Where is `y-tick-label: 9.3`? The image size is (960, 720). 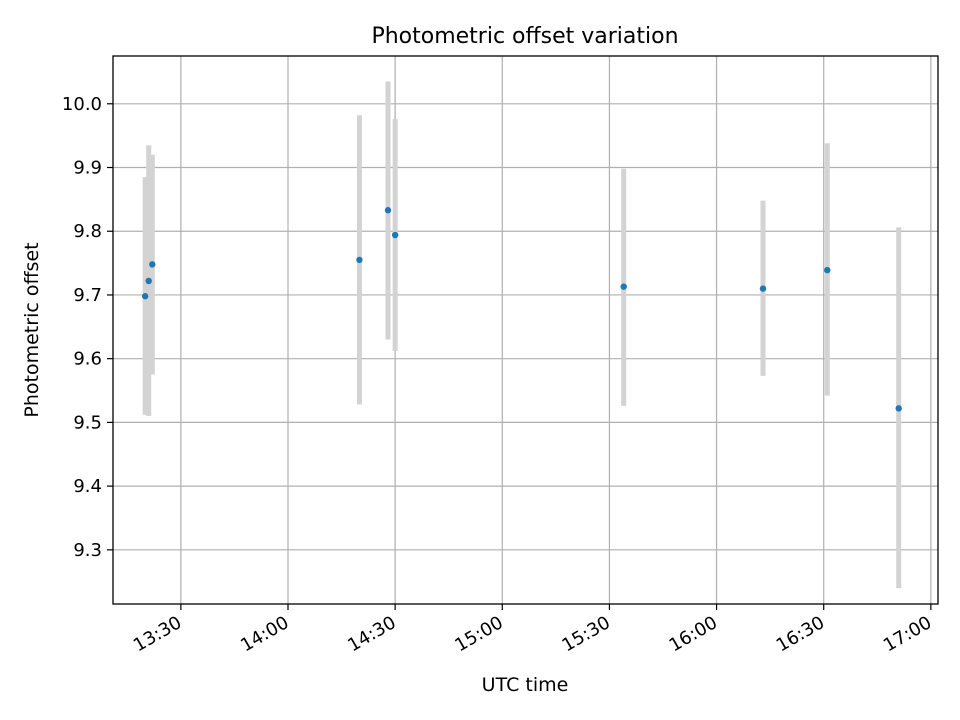
y-tick-label: 9.3 is located at coordinates (87, 550).